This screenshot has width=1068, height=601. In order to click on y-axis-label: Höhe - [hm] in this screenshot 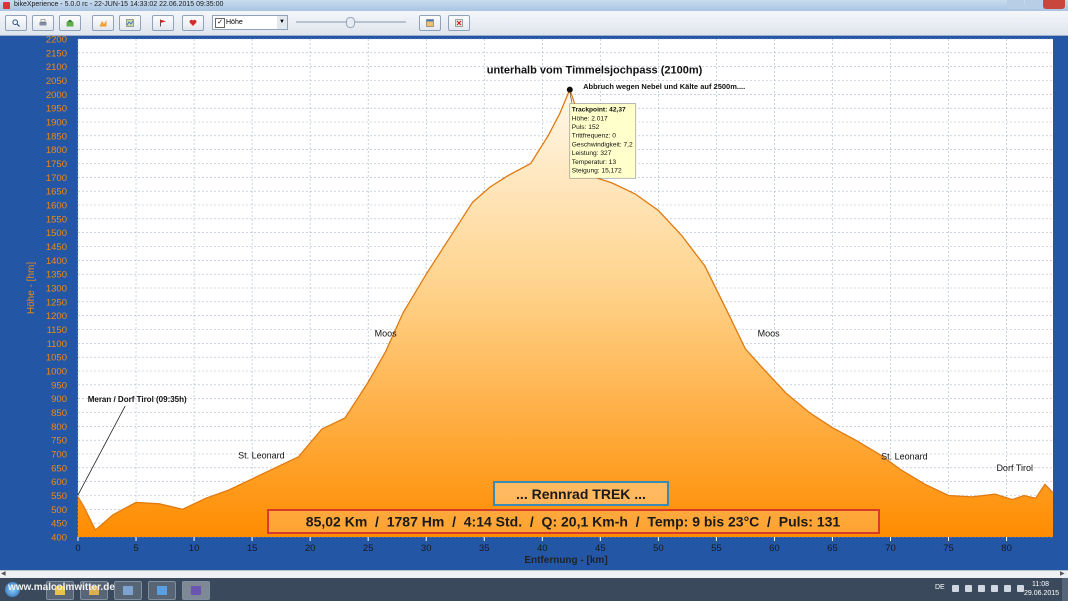, I will do `click(31, 288)`.